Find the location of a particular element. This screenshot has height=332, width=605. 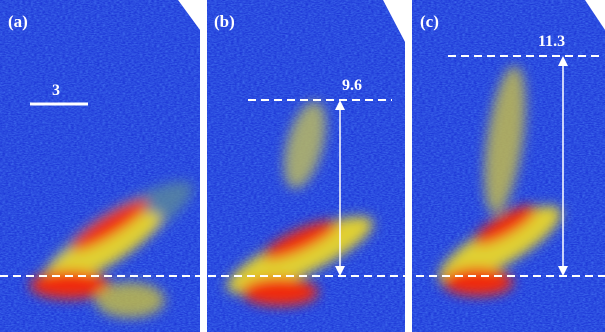

panel-label: (c) is located at coordinates (429, 21).